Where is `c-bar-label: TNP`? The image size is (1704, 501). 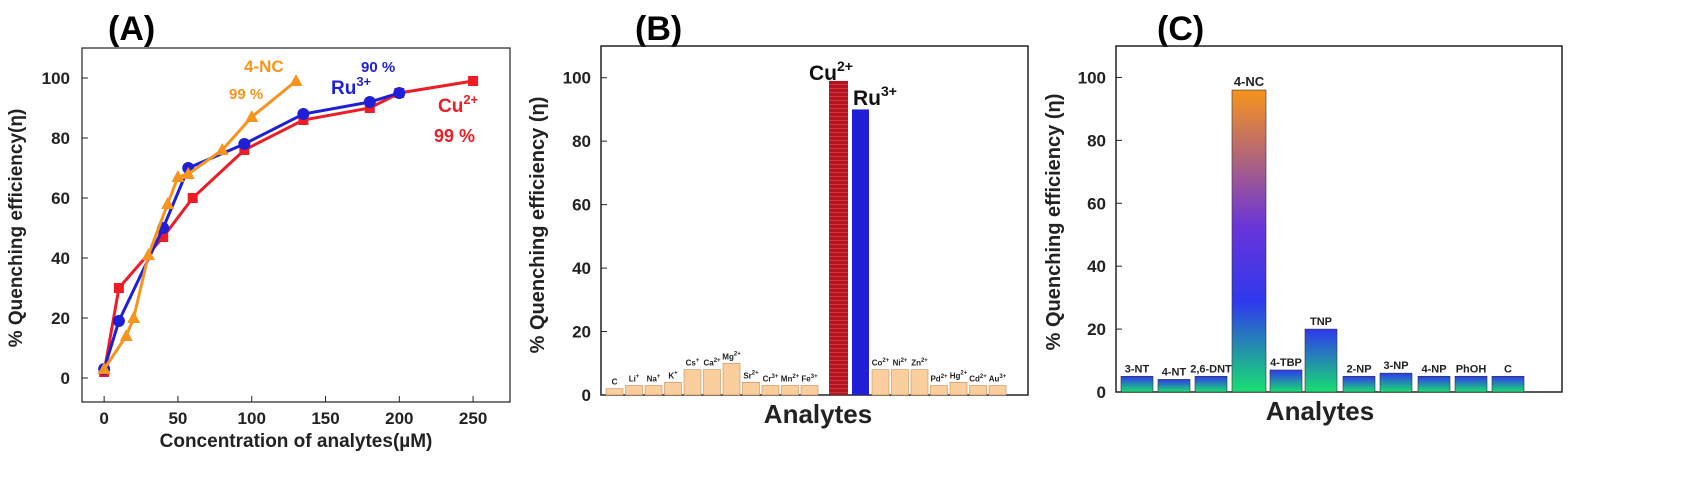
c-bar-label: TNP is located at coordinates (1321, 322).